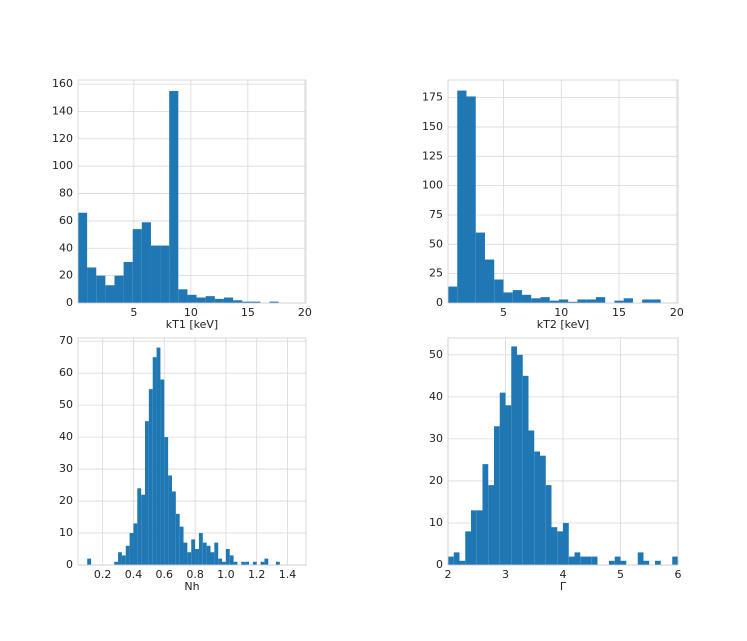  What do you see at coordinates (195, 574) in the screenshot?
I see `x-tick-label: 0.8` at bounding box center [195, 574].